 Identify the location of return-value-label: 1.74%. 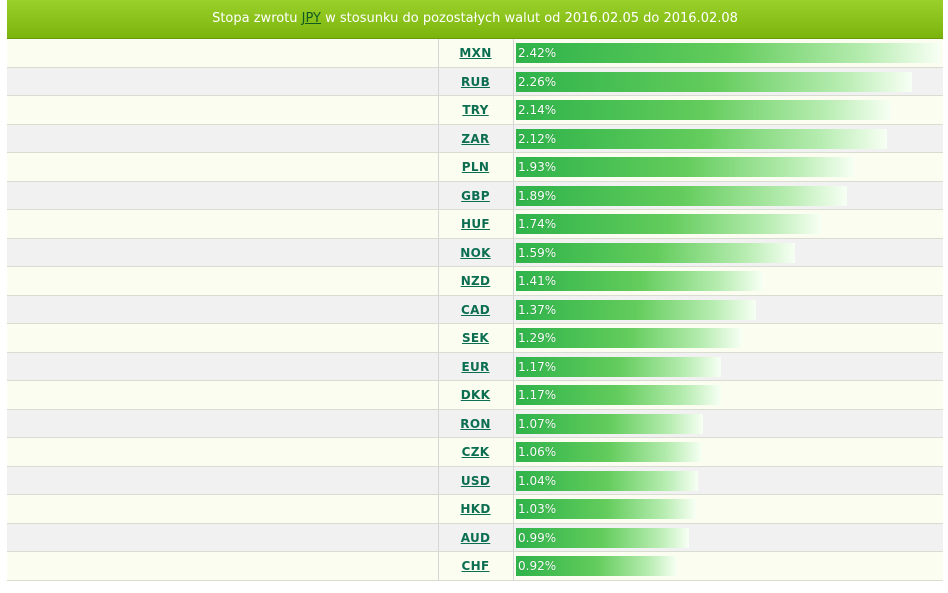
(537, 224).